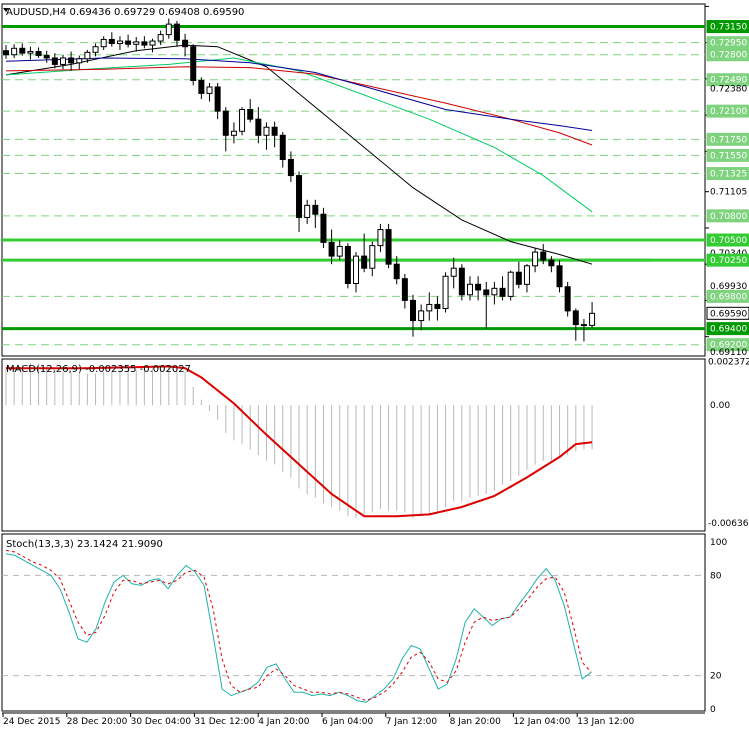  Describe the element at coordinates (98, 369) in the screenshot. I see `macd-title: MACD(12,26,9) -0.002355 -0.002027` at that location.